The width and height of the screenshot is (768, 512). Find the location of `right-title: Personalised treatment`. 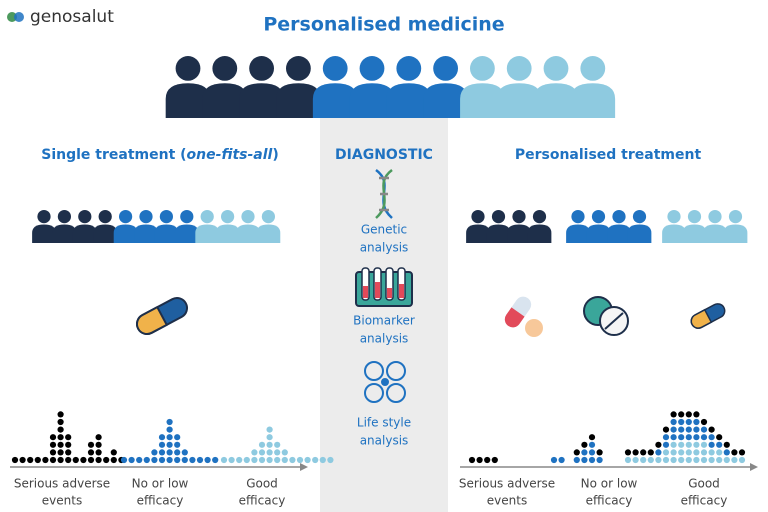

right-title: Personalised treatment is located at coordinates (608, 155).